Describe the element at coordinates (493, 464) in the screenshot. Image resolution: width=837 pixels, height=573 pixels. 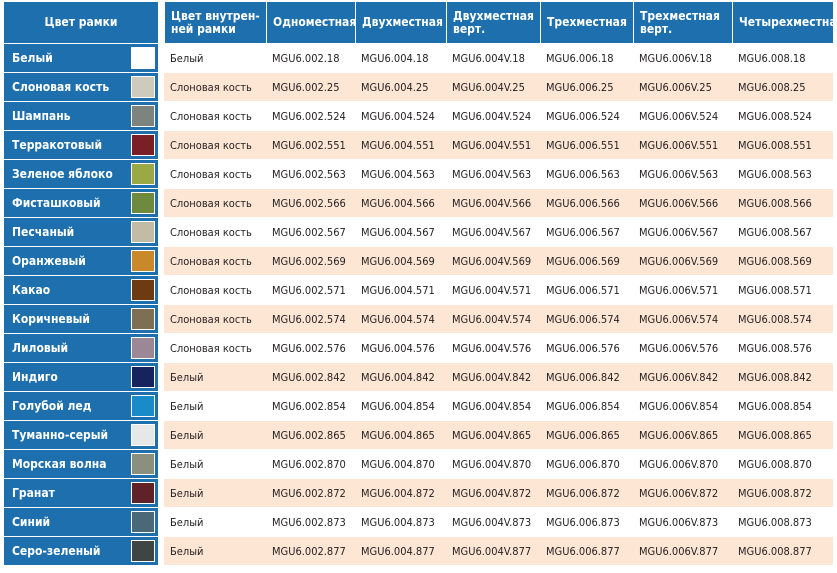
I see `code-double-vertical: MGU6.004V.870` at that location.